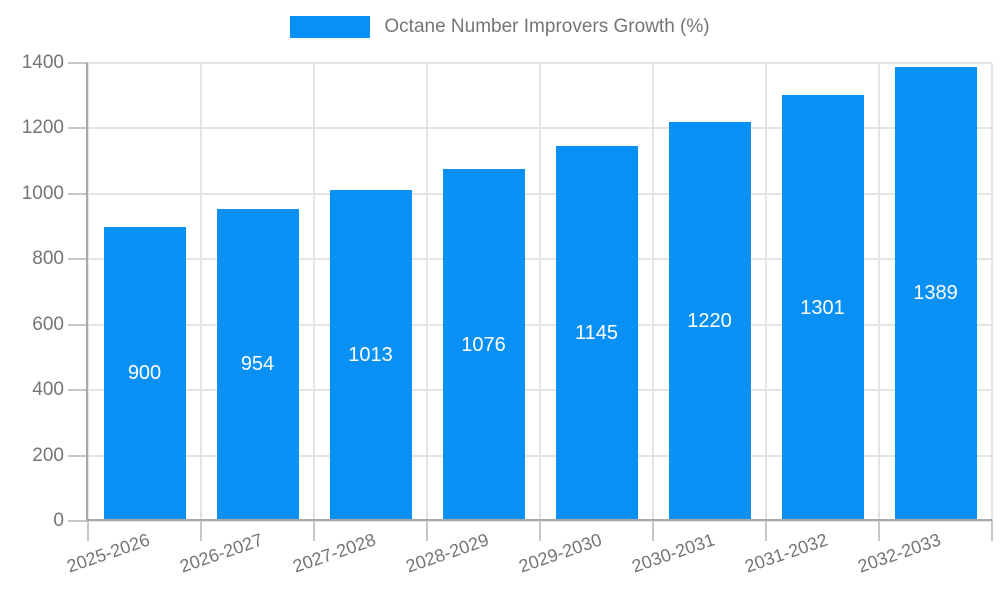  I want to click on y-axis-tick-label: 0, so click(58, 520).